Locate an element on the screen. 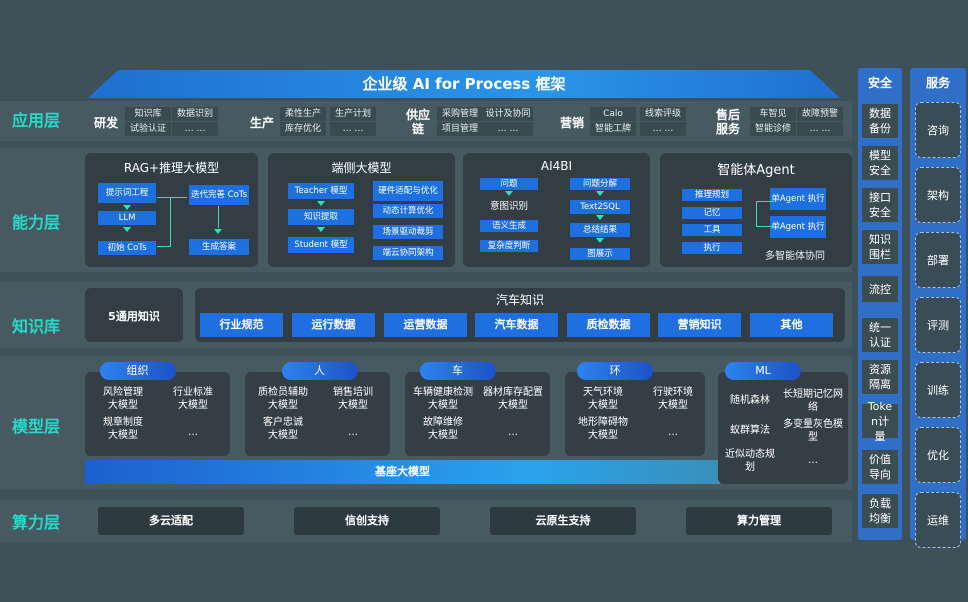  app-item: 柔性生产 is located at coordinates (303, 114).